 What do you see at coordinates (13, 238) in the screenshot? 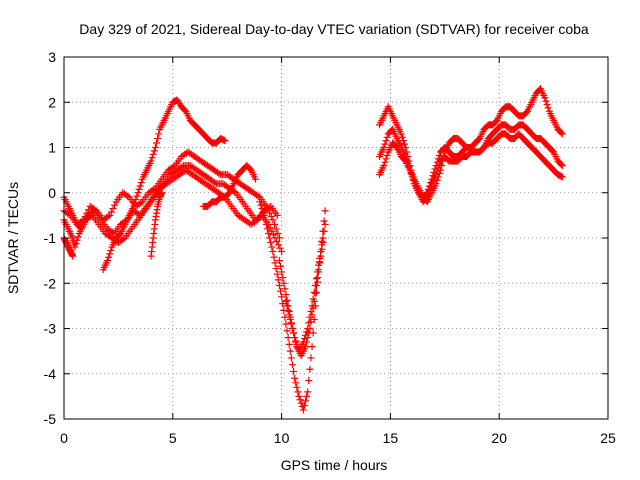
I see `y-axis-label: SDTVAR / TECUs` at bounding box center [13, 238].